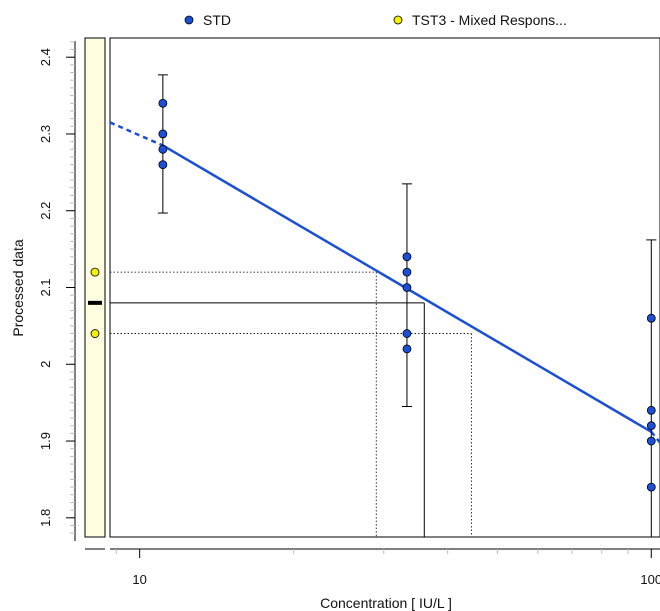 This screenshot has width=660, height=611. I want to click on x-tick-label: 100, so click(650, 579).